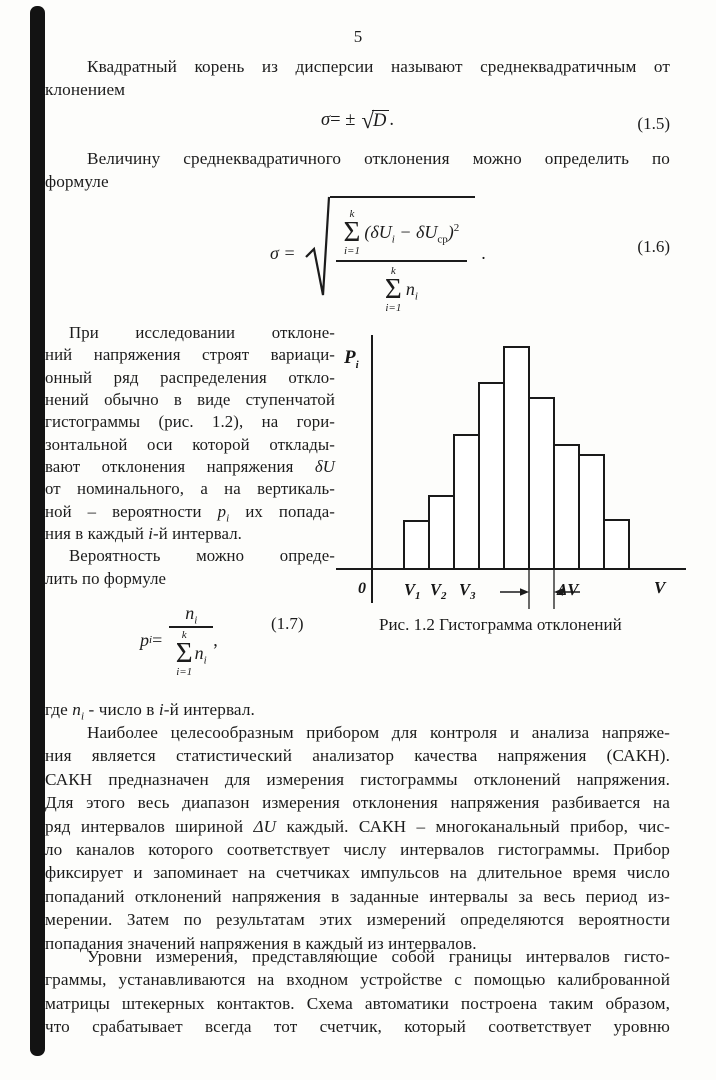  I want to click on text-line: ной – вероятности pi их попада-, so click(190, 513).